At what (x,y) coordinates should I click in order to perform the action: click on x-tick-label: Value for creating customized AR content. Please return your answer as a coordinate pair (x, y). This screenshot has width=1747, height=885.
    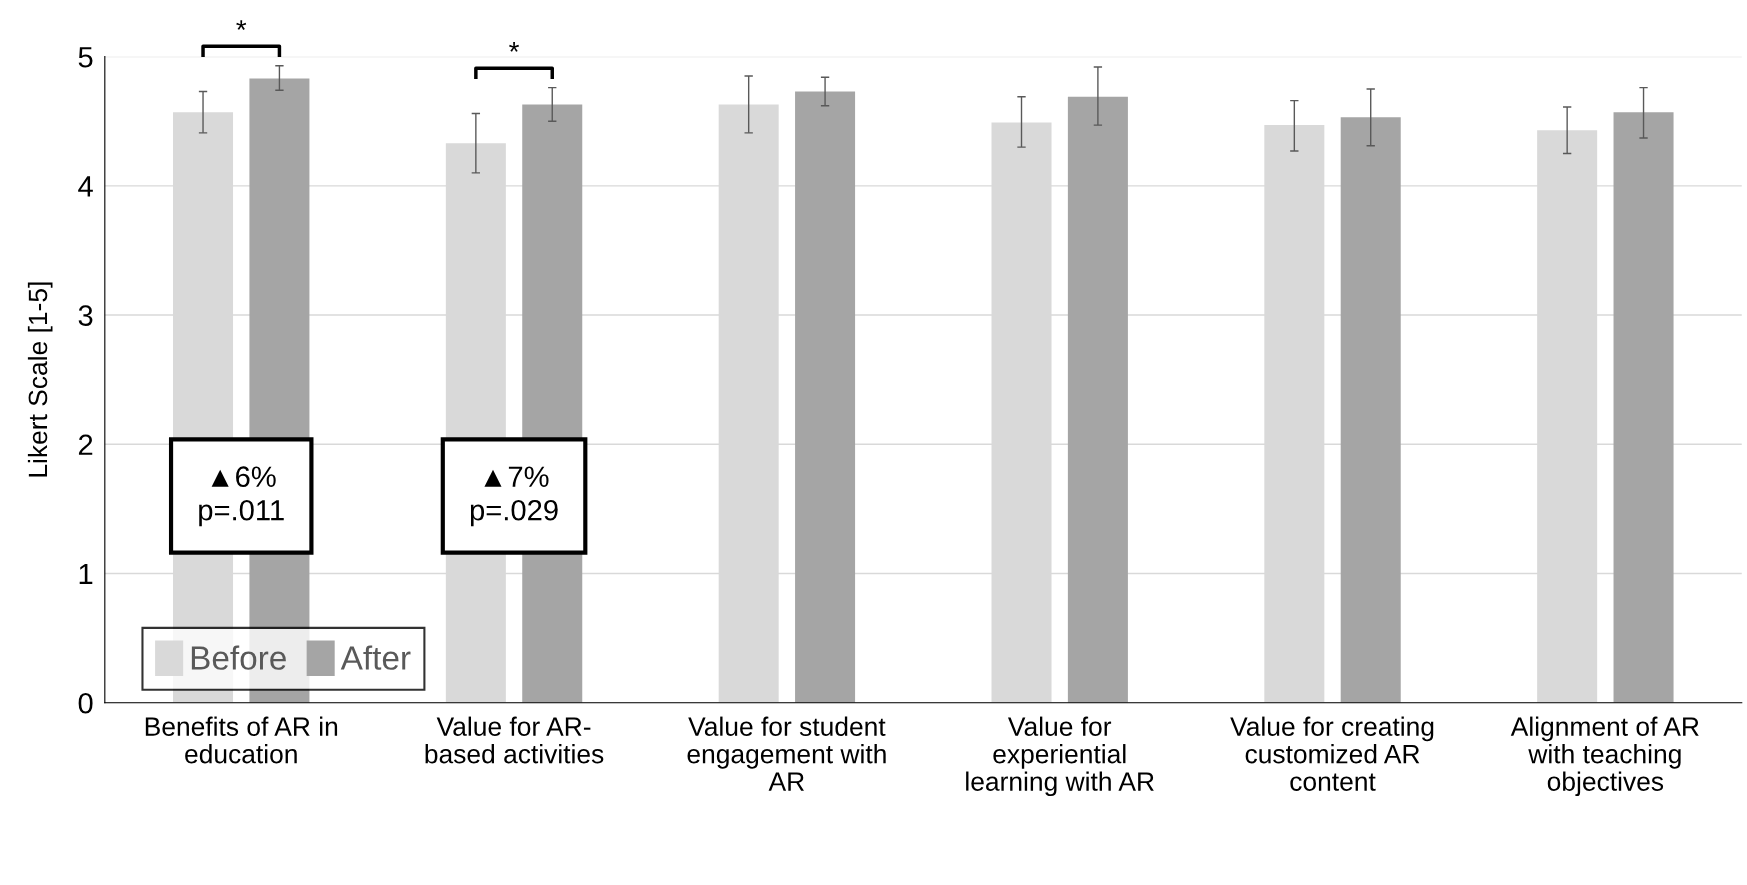
    Looking at the image, I should click on (1332, 753).